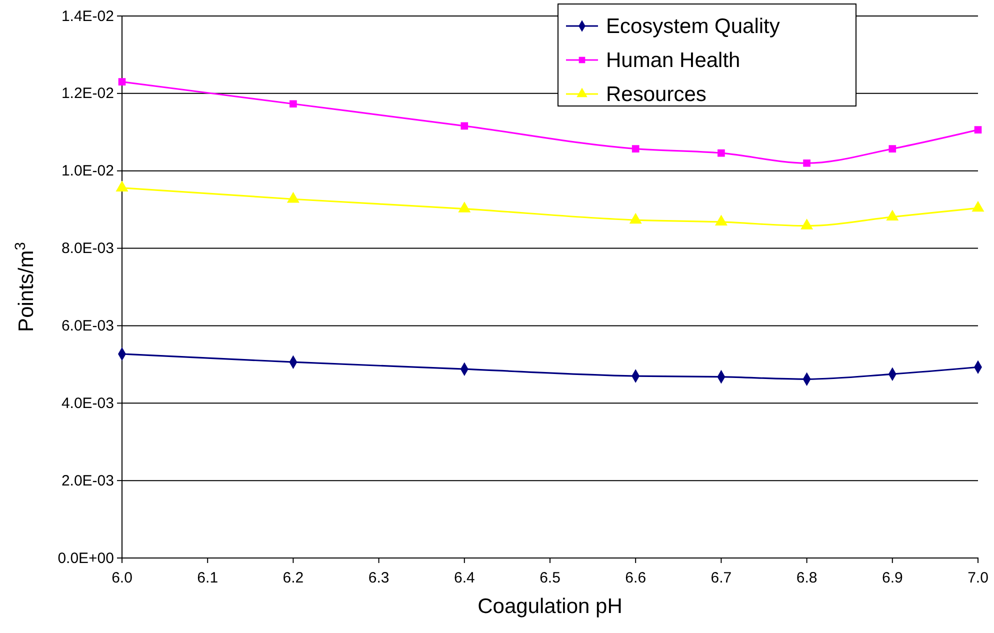  I want to click on x-tick-label: 6.4, so click(464, 578).